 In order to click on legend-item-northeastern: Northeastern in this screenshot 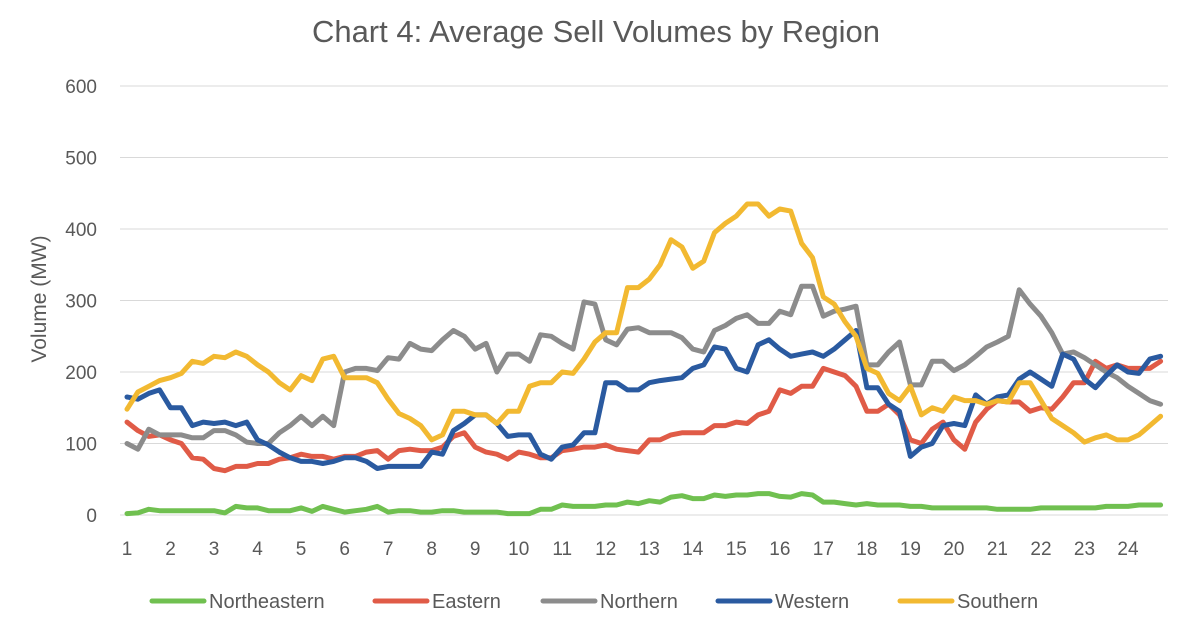, I will do `click(237, 602)`.